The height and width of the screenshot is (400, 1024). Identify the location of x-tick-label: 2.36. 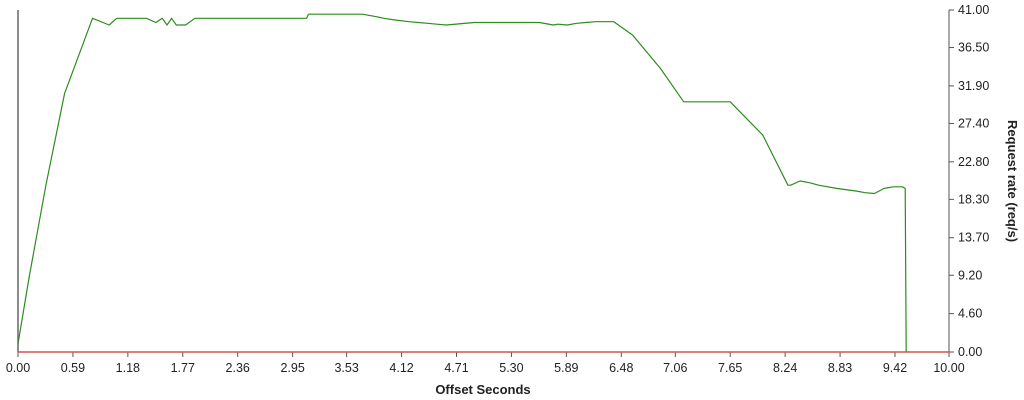
(238, 368).